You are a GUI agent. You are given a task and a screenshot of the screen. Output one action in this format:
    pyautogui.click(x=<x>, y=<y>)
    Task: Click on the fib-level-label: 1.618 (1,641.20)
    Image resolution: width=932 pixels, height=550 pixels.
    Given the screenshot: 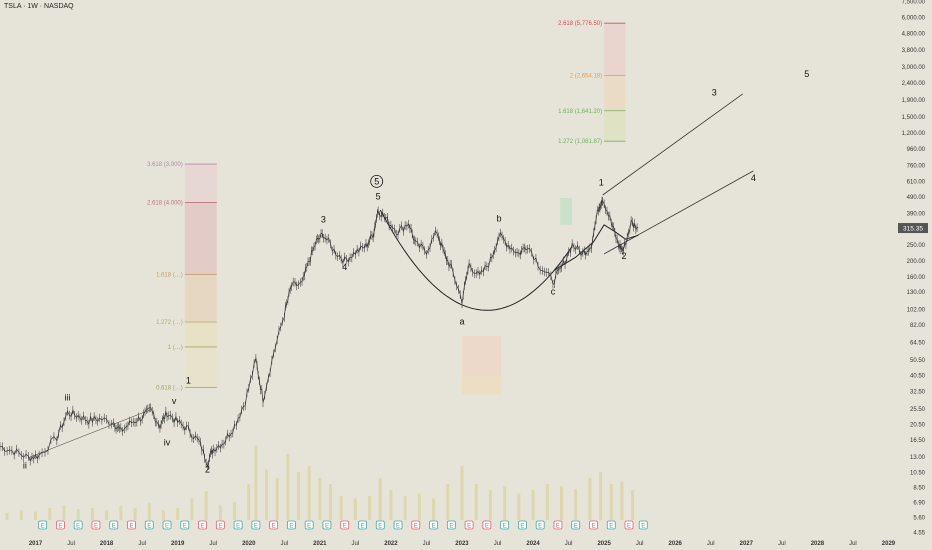 What is the action you would take?
    pyautogui.click(x=580, y=112)
    